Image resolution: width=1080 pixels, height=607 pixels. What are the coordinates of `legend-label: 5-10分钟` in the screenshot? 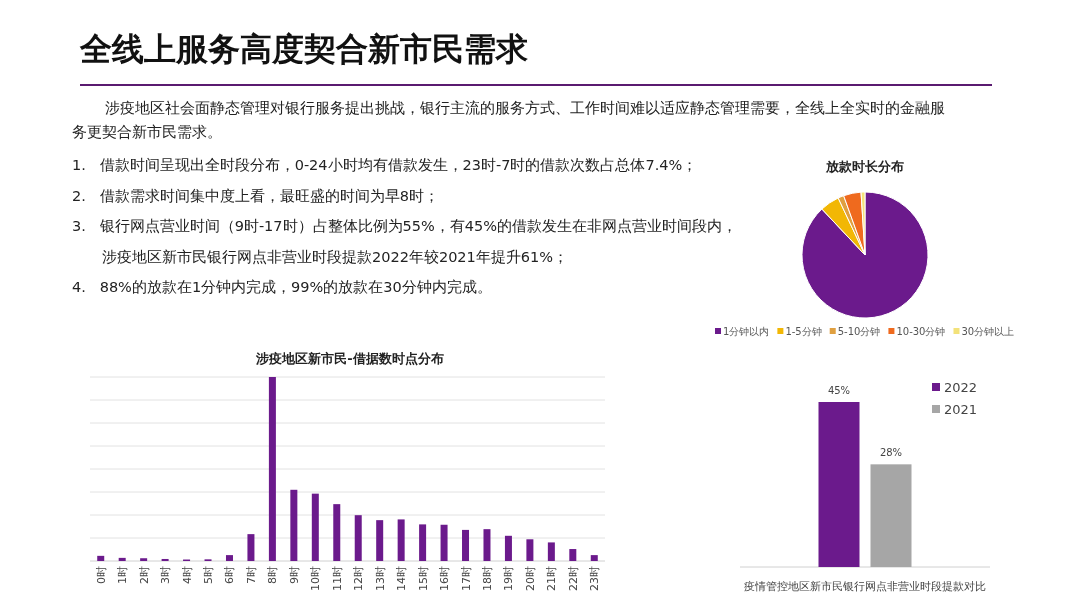 It's located at (859, 331).